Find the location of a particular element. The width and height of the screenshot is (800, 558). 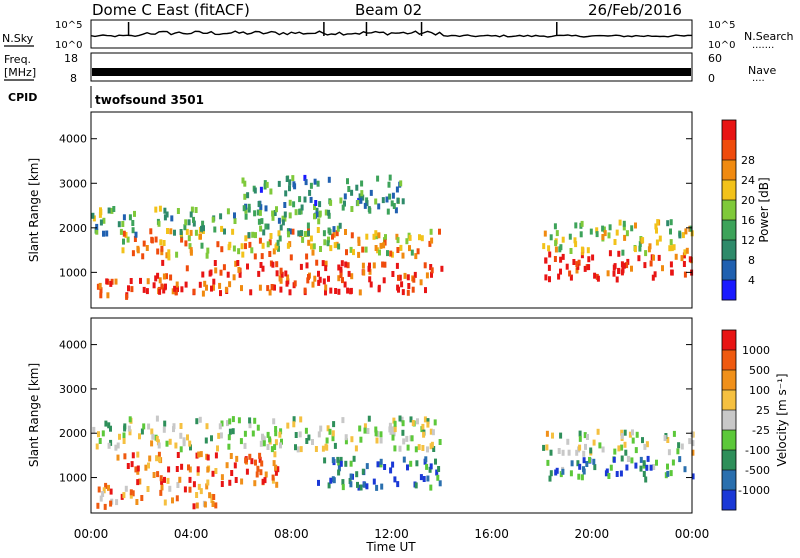

nave-tick-bottom: 0 is located at coordinates (711, 78).